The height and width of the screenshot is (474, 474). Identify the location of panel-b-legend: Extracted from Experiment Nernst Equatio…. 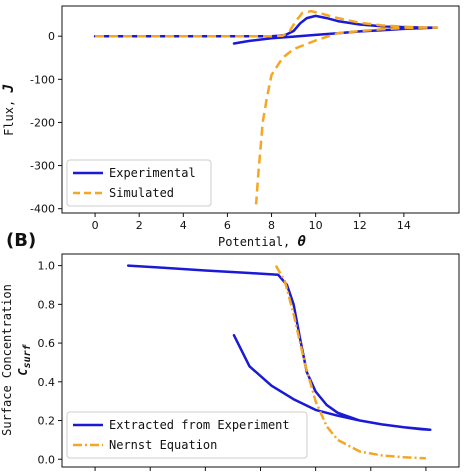
(187, 435).